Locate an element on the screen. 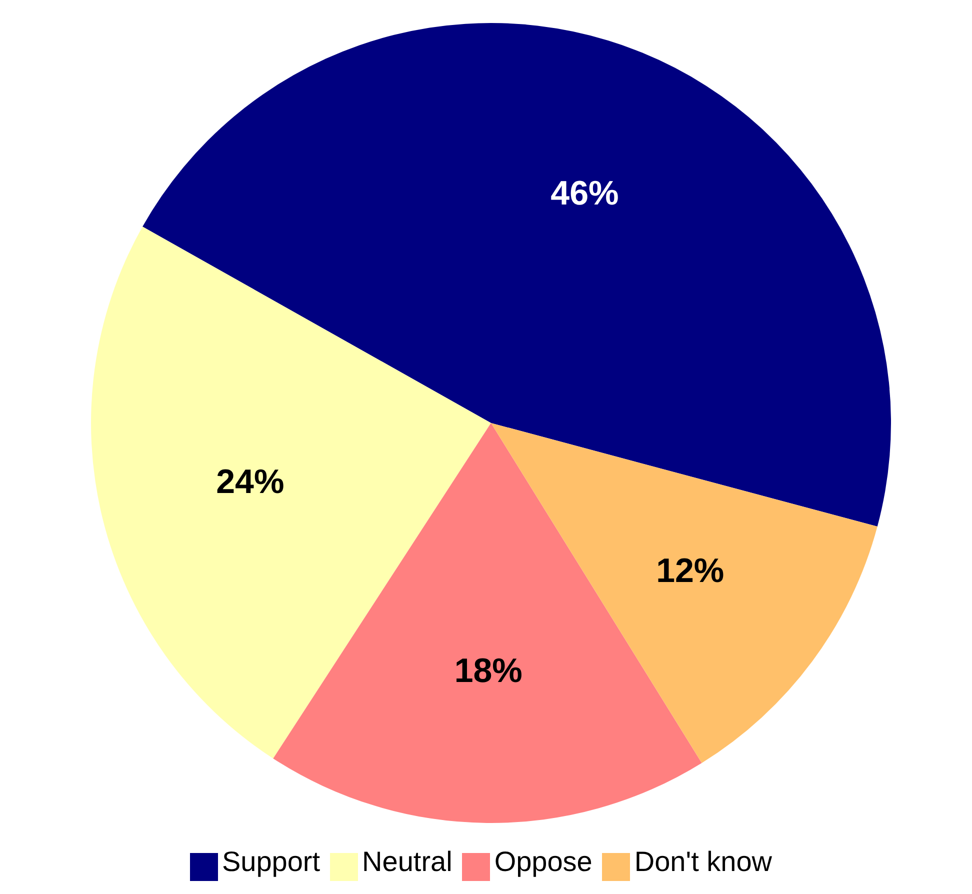 The image size is (972, 894). legend-label: Don't know is located at coordinates (703, 862).